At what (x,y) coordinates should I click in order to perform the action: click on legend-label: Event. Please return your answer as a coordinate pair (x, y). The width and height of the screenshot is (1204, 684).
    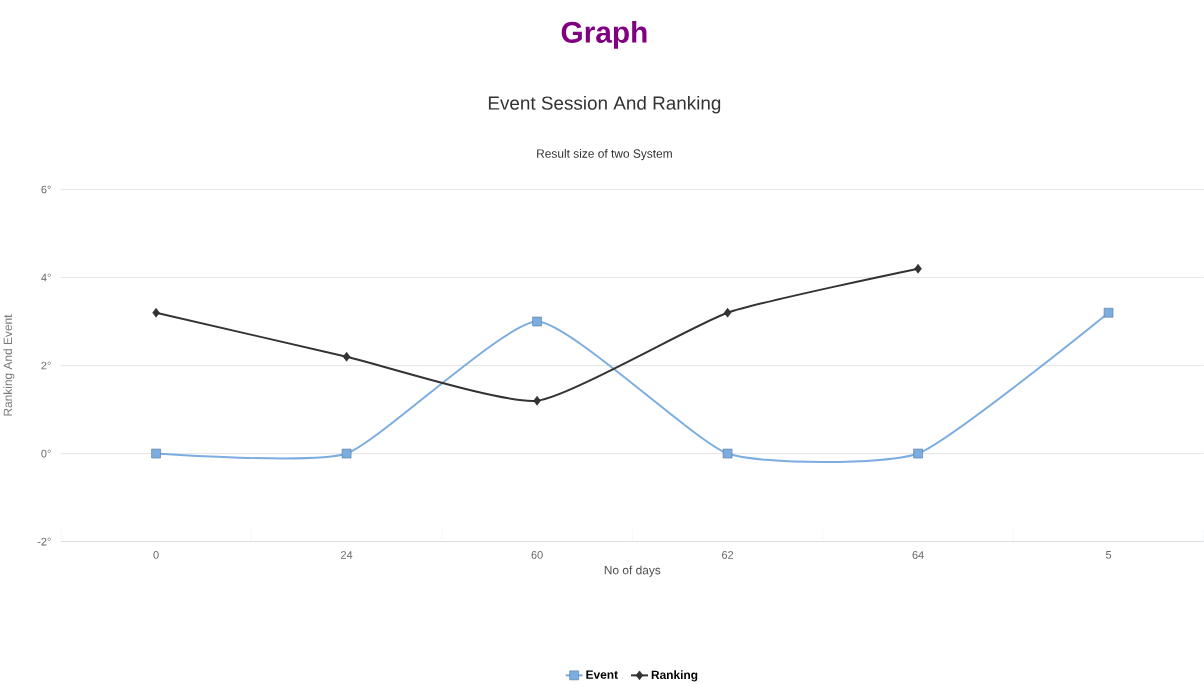
    Looking at the image, I should click on (602, 674).